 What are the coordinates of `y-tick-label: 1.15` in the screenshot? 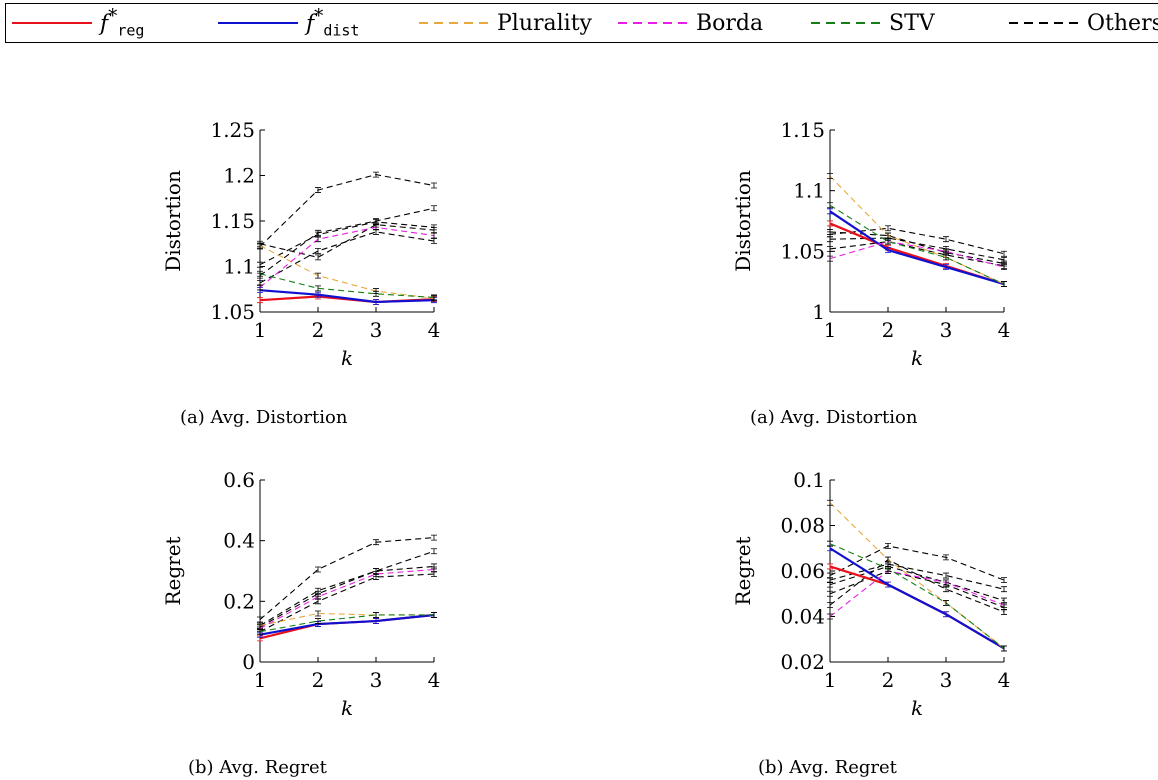 It's located at (802, 130).